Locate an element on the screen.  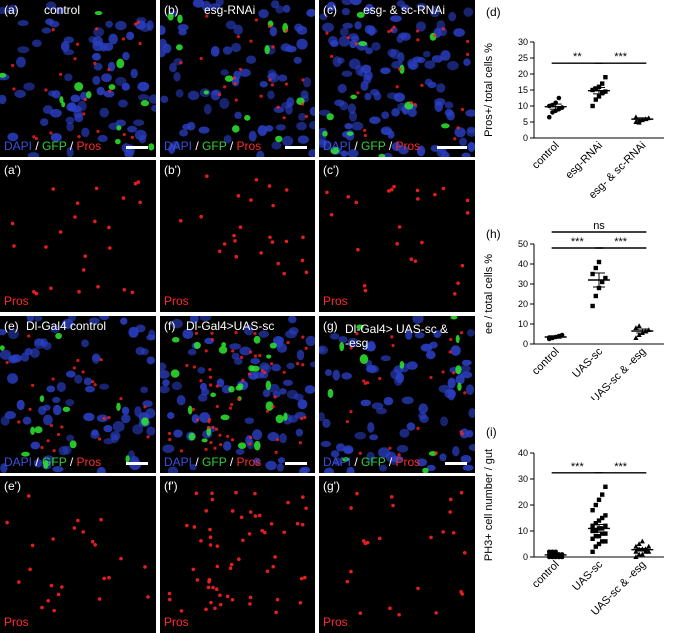
micrograph-f-prime: (f') Pros is located at coordinates (237, 554).